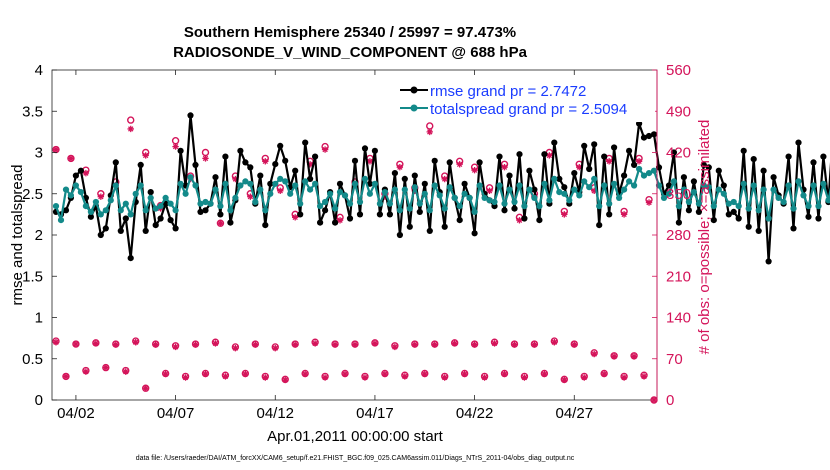 The width and height of the screenshot is (830, 470). What do you see at coordinates (32, 111) in the screenshot?
I see `y-tick-label: 3.5` at bounding box center [32, 111].